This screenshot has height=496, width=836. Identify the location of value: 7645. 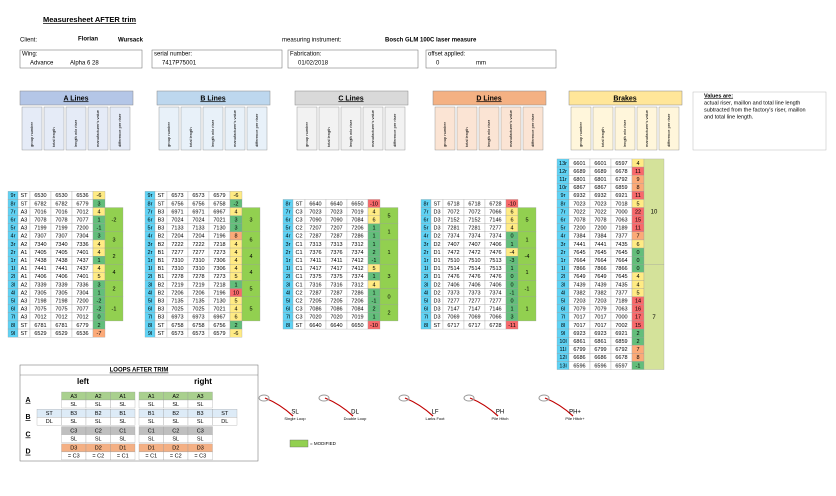
(621, 277).